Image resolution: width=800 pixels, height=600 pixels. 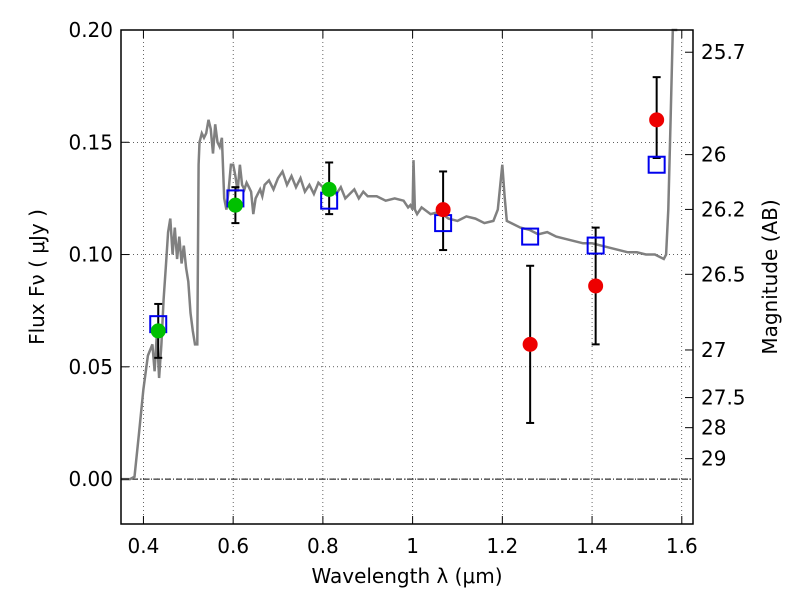 What do you see at coordinates (682, 546) in the screenshot?
I see `x-tick-label: 1.6` at bounding box center [682, 546].